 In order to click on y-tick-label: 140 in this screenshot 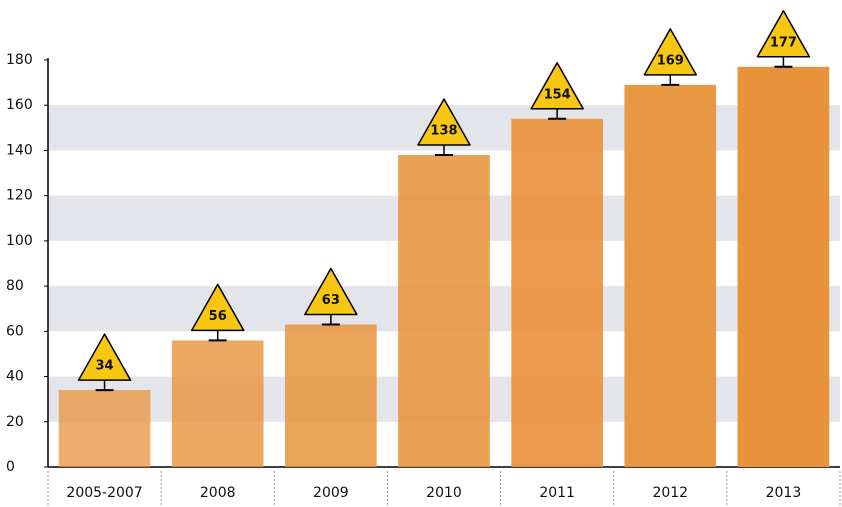, I will do `click(19, 150)`.